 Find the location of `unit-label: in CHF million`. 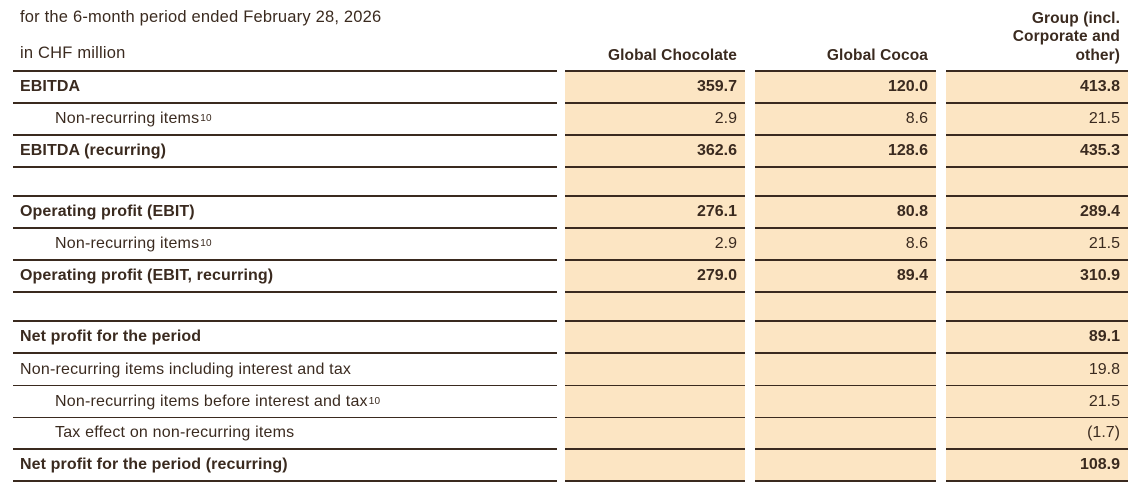

unit-label: in CHF million is located at coordinates (73, 53).